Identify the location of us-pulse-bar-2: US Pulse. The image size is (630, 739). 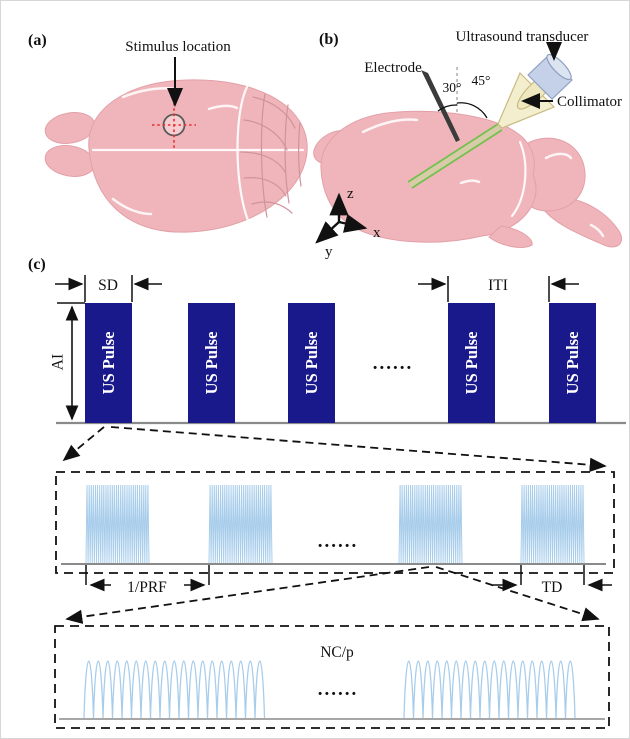
(211, 363).